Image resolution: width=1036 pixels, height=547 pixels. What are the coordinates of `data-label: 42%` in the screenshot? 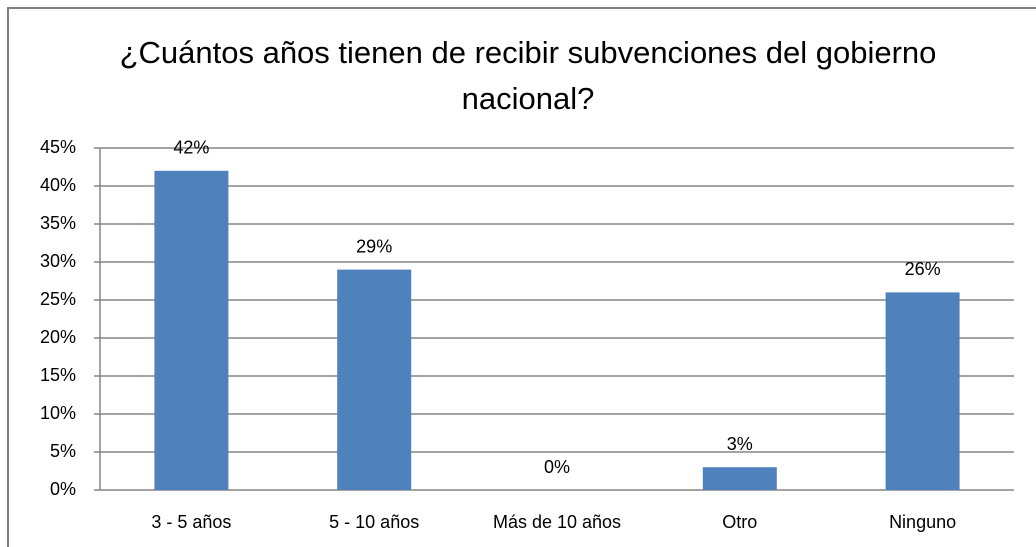 It's located at (191, 148).